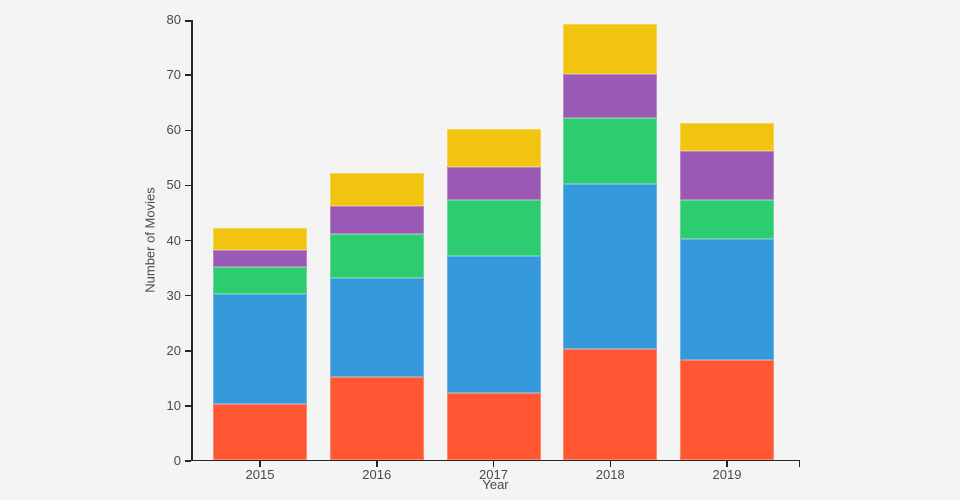 The height and width of the screenshot is (500, 960). What do you see at coordinates (495, 484) in the screenshot?
I see `x-axis-title: Year` at bounding box center [495, 484].